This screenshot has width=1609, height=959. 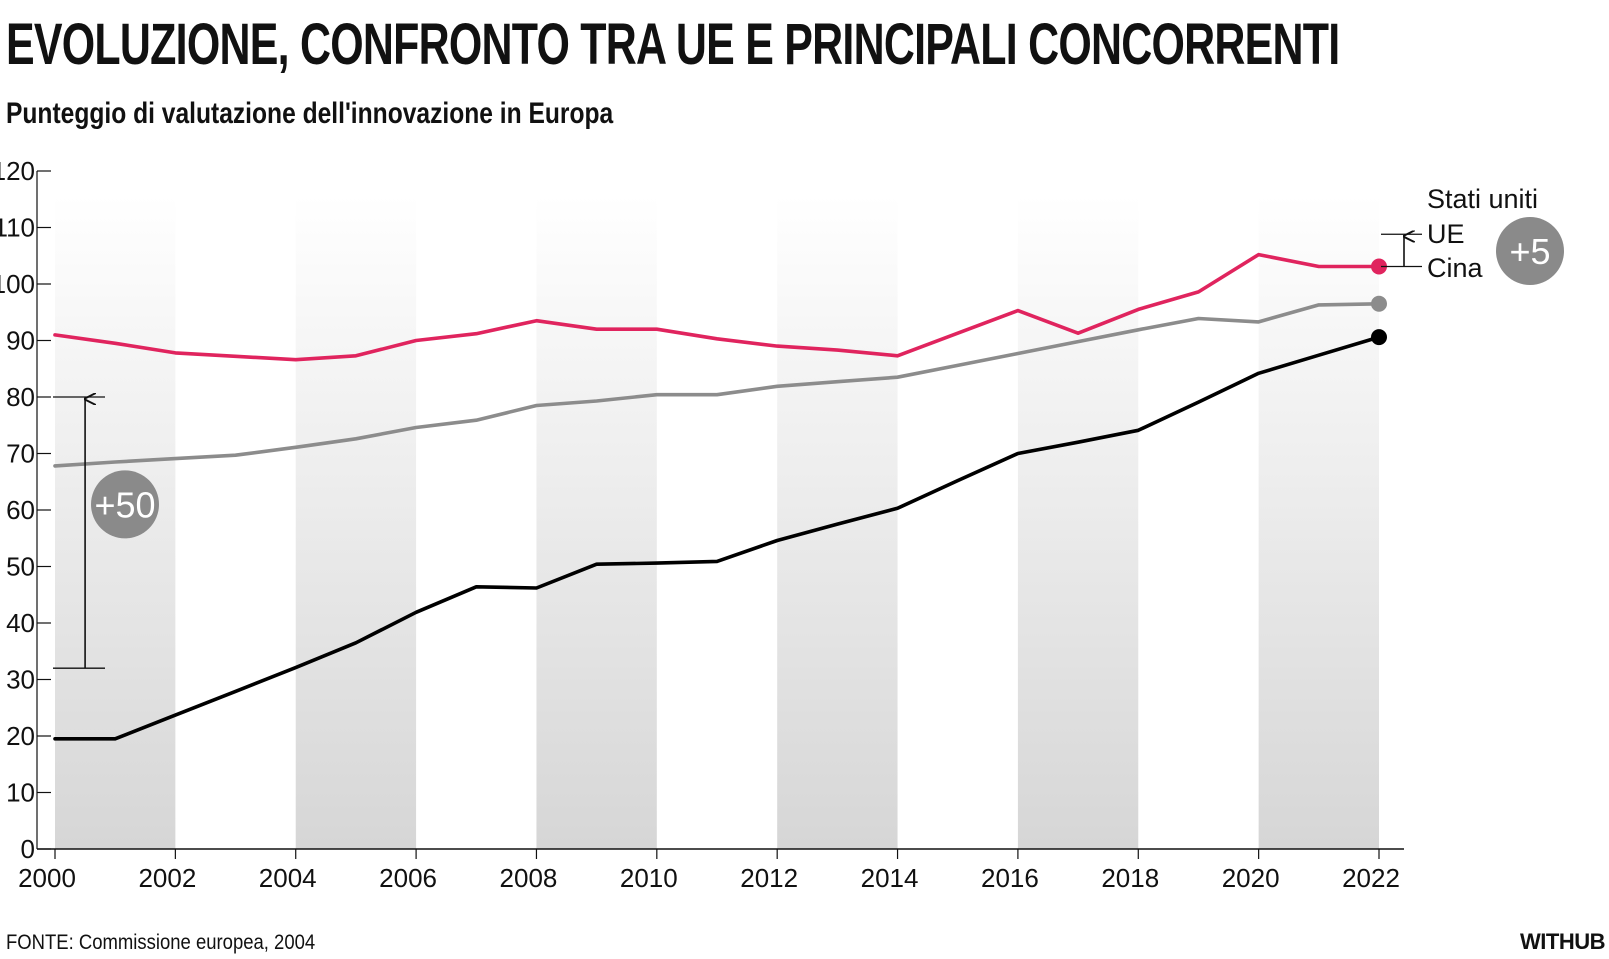 I want to click on legend-label-cina: Cina, so click(x=1455, y=268).